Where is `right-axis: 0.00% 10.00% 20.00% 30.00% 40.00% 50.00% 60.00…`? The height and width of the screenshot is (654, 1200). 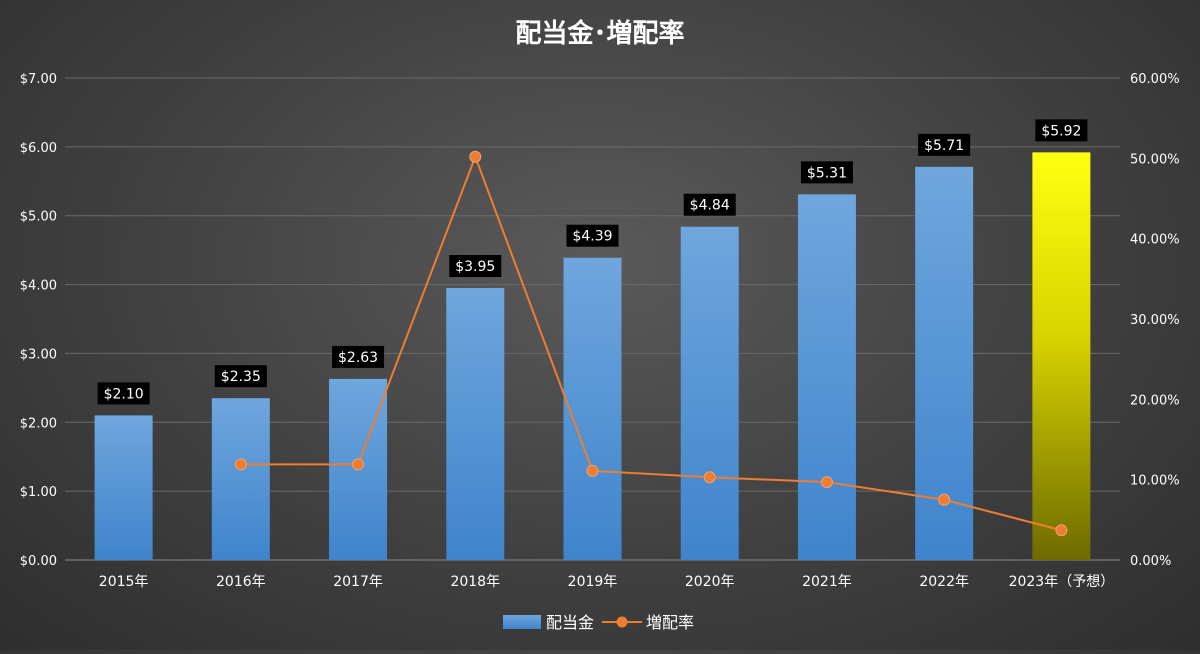
right-axis: 0.00% 10.00% 20.00% 30.00% 40.00% 50.00% 60.00… is located at coordinates (1155, 320).